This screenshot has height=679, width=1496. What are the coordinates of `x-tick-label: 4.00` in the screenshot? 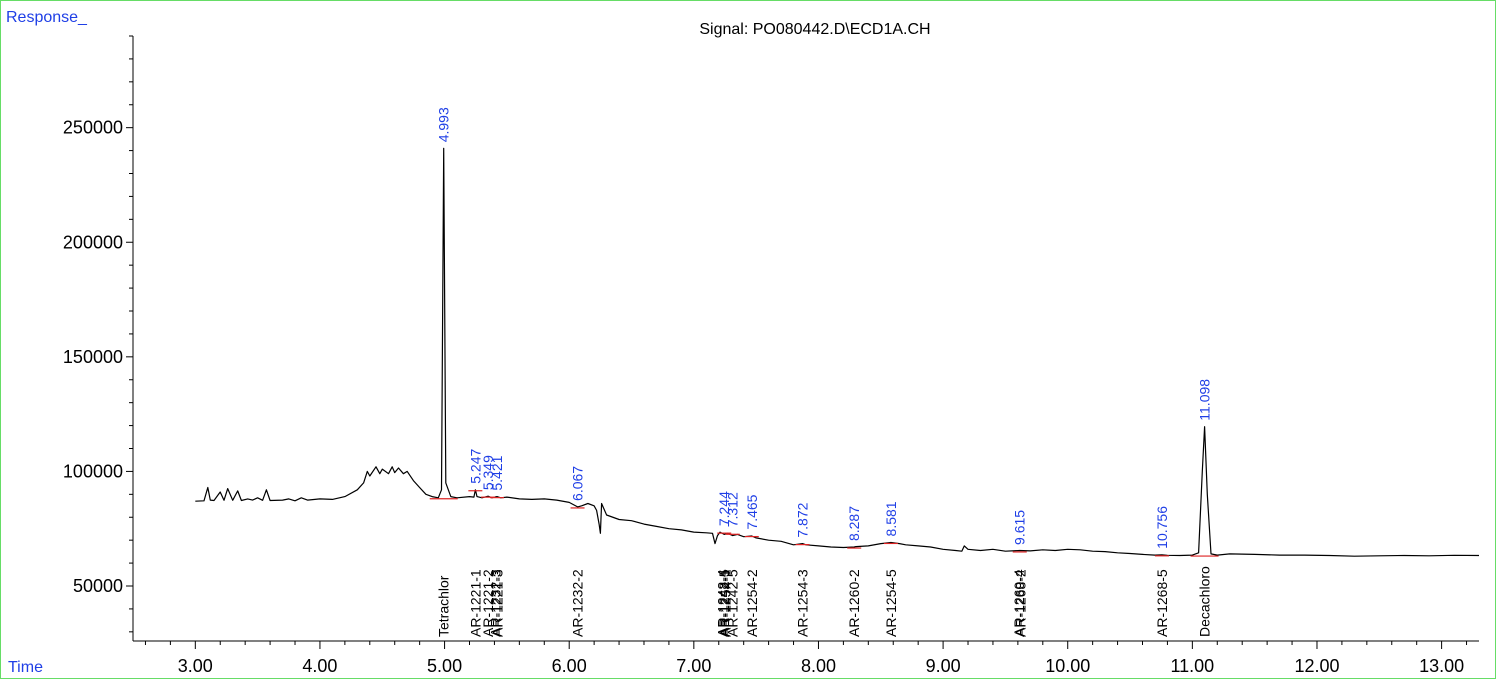 It's located at (319, 666).